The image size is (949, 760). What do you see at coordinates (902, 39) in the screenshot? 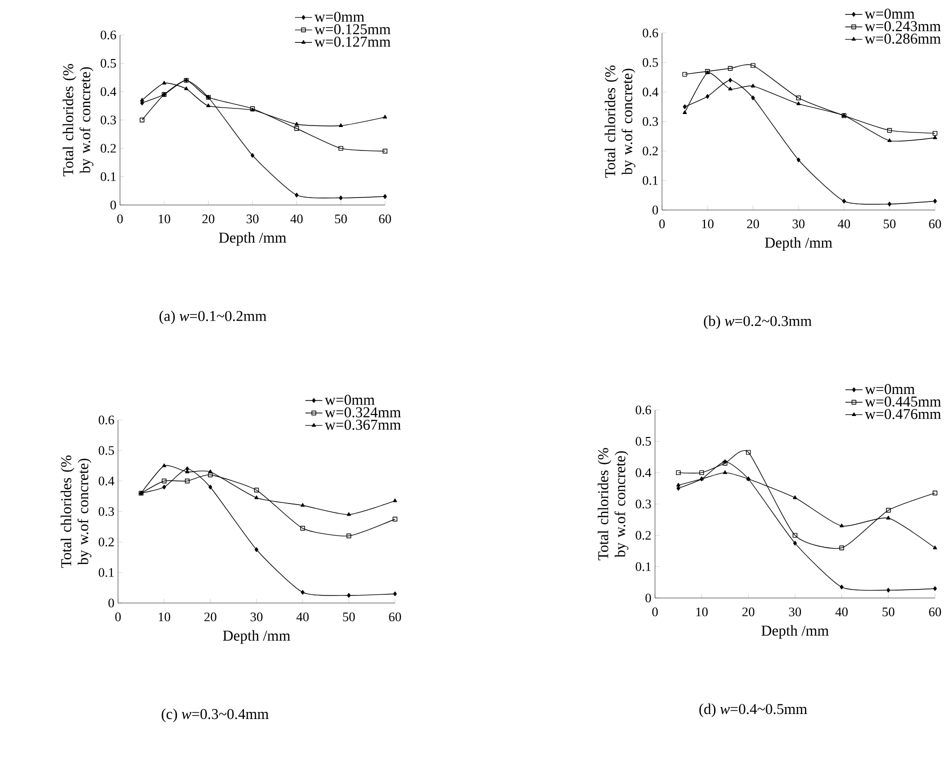
I see `legend-label: w=0.286mm` at bounding box center [902, 39].